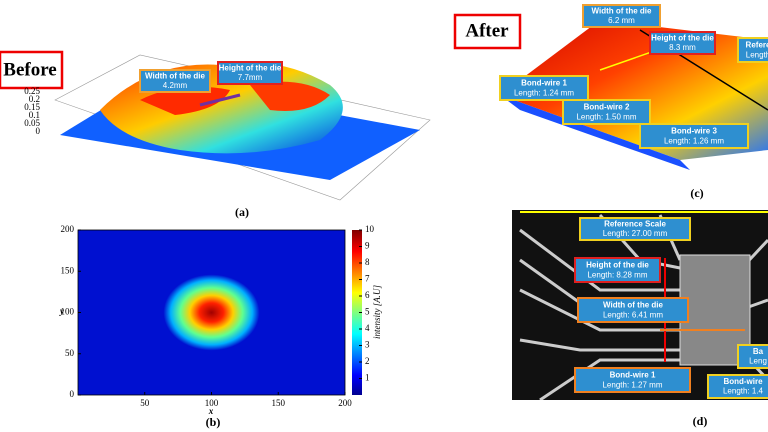  Describe the element at coordinates (68, 229) in the screenshot. I see `y-tick-label: 200` at that location.